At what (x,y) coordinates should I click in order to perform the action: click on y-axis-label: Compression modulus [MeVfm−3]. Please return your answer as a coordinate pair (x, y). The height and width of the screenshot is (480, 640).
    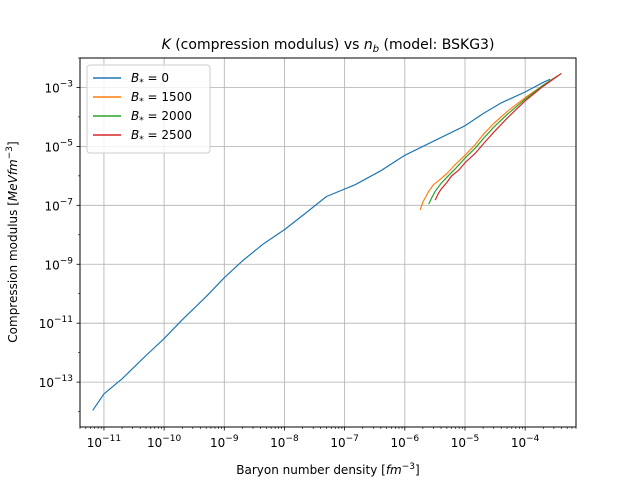
    Looking at the image, I should click on (12, 241).